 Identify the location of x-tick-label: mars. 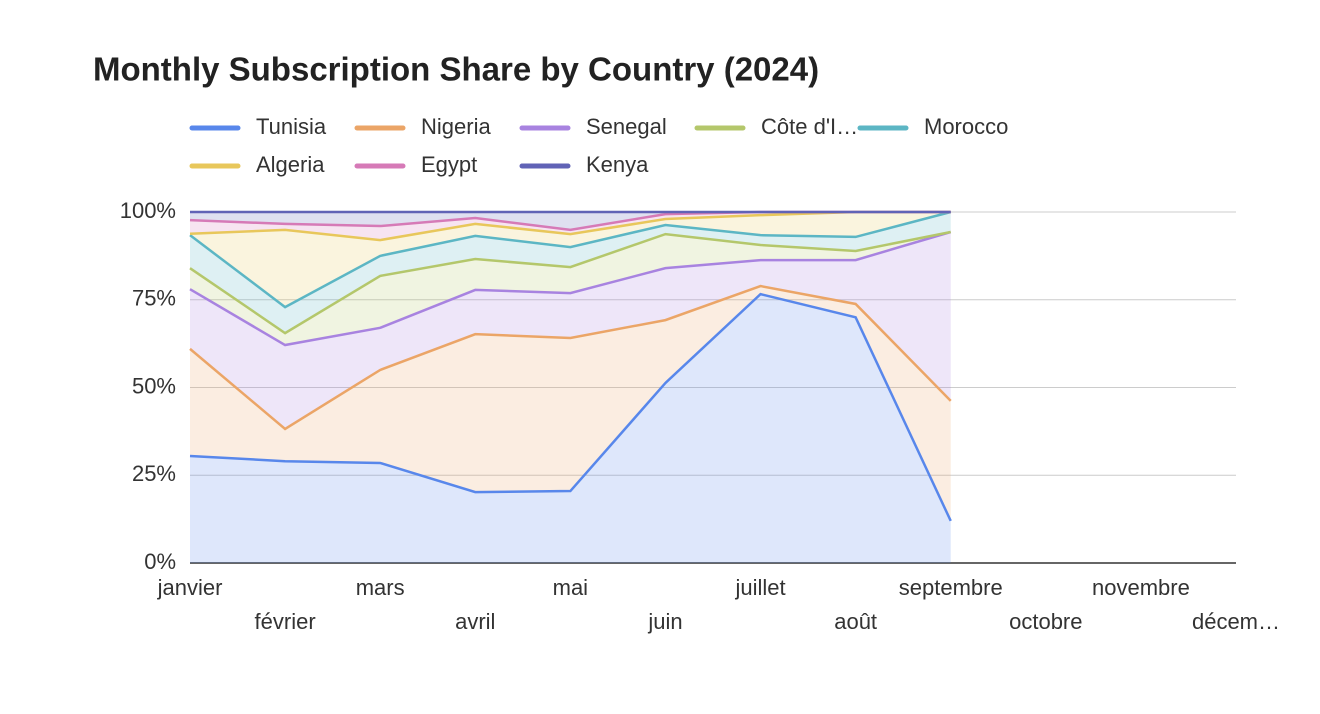
(380, 587).